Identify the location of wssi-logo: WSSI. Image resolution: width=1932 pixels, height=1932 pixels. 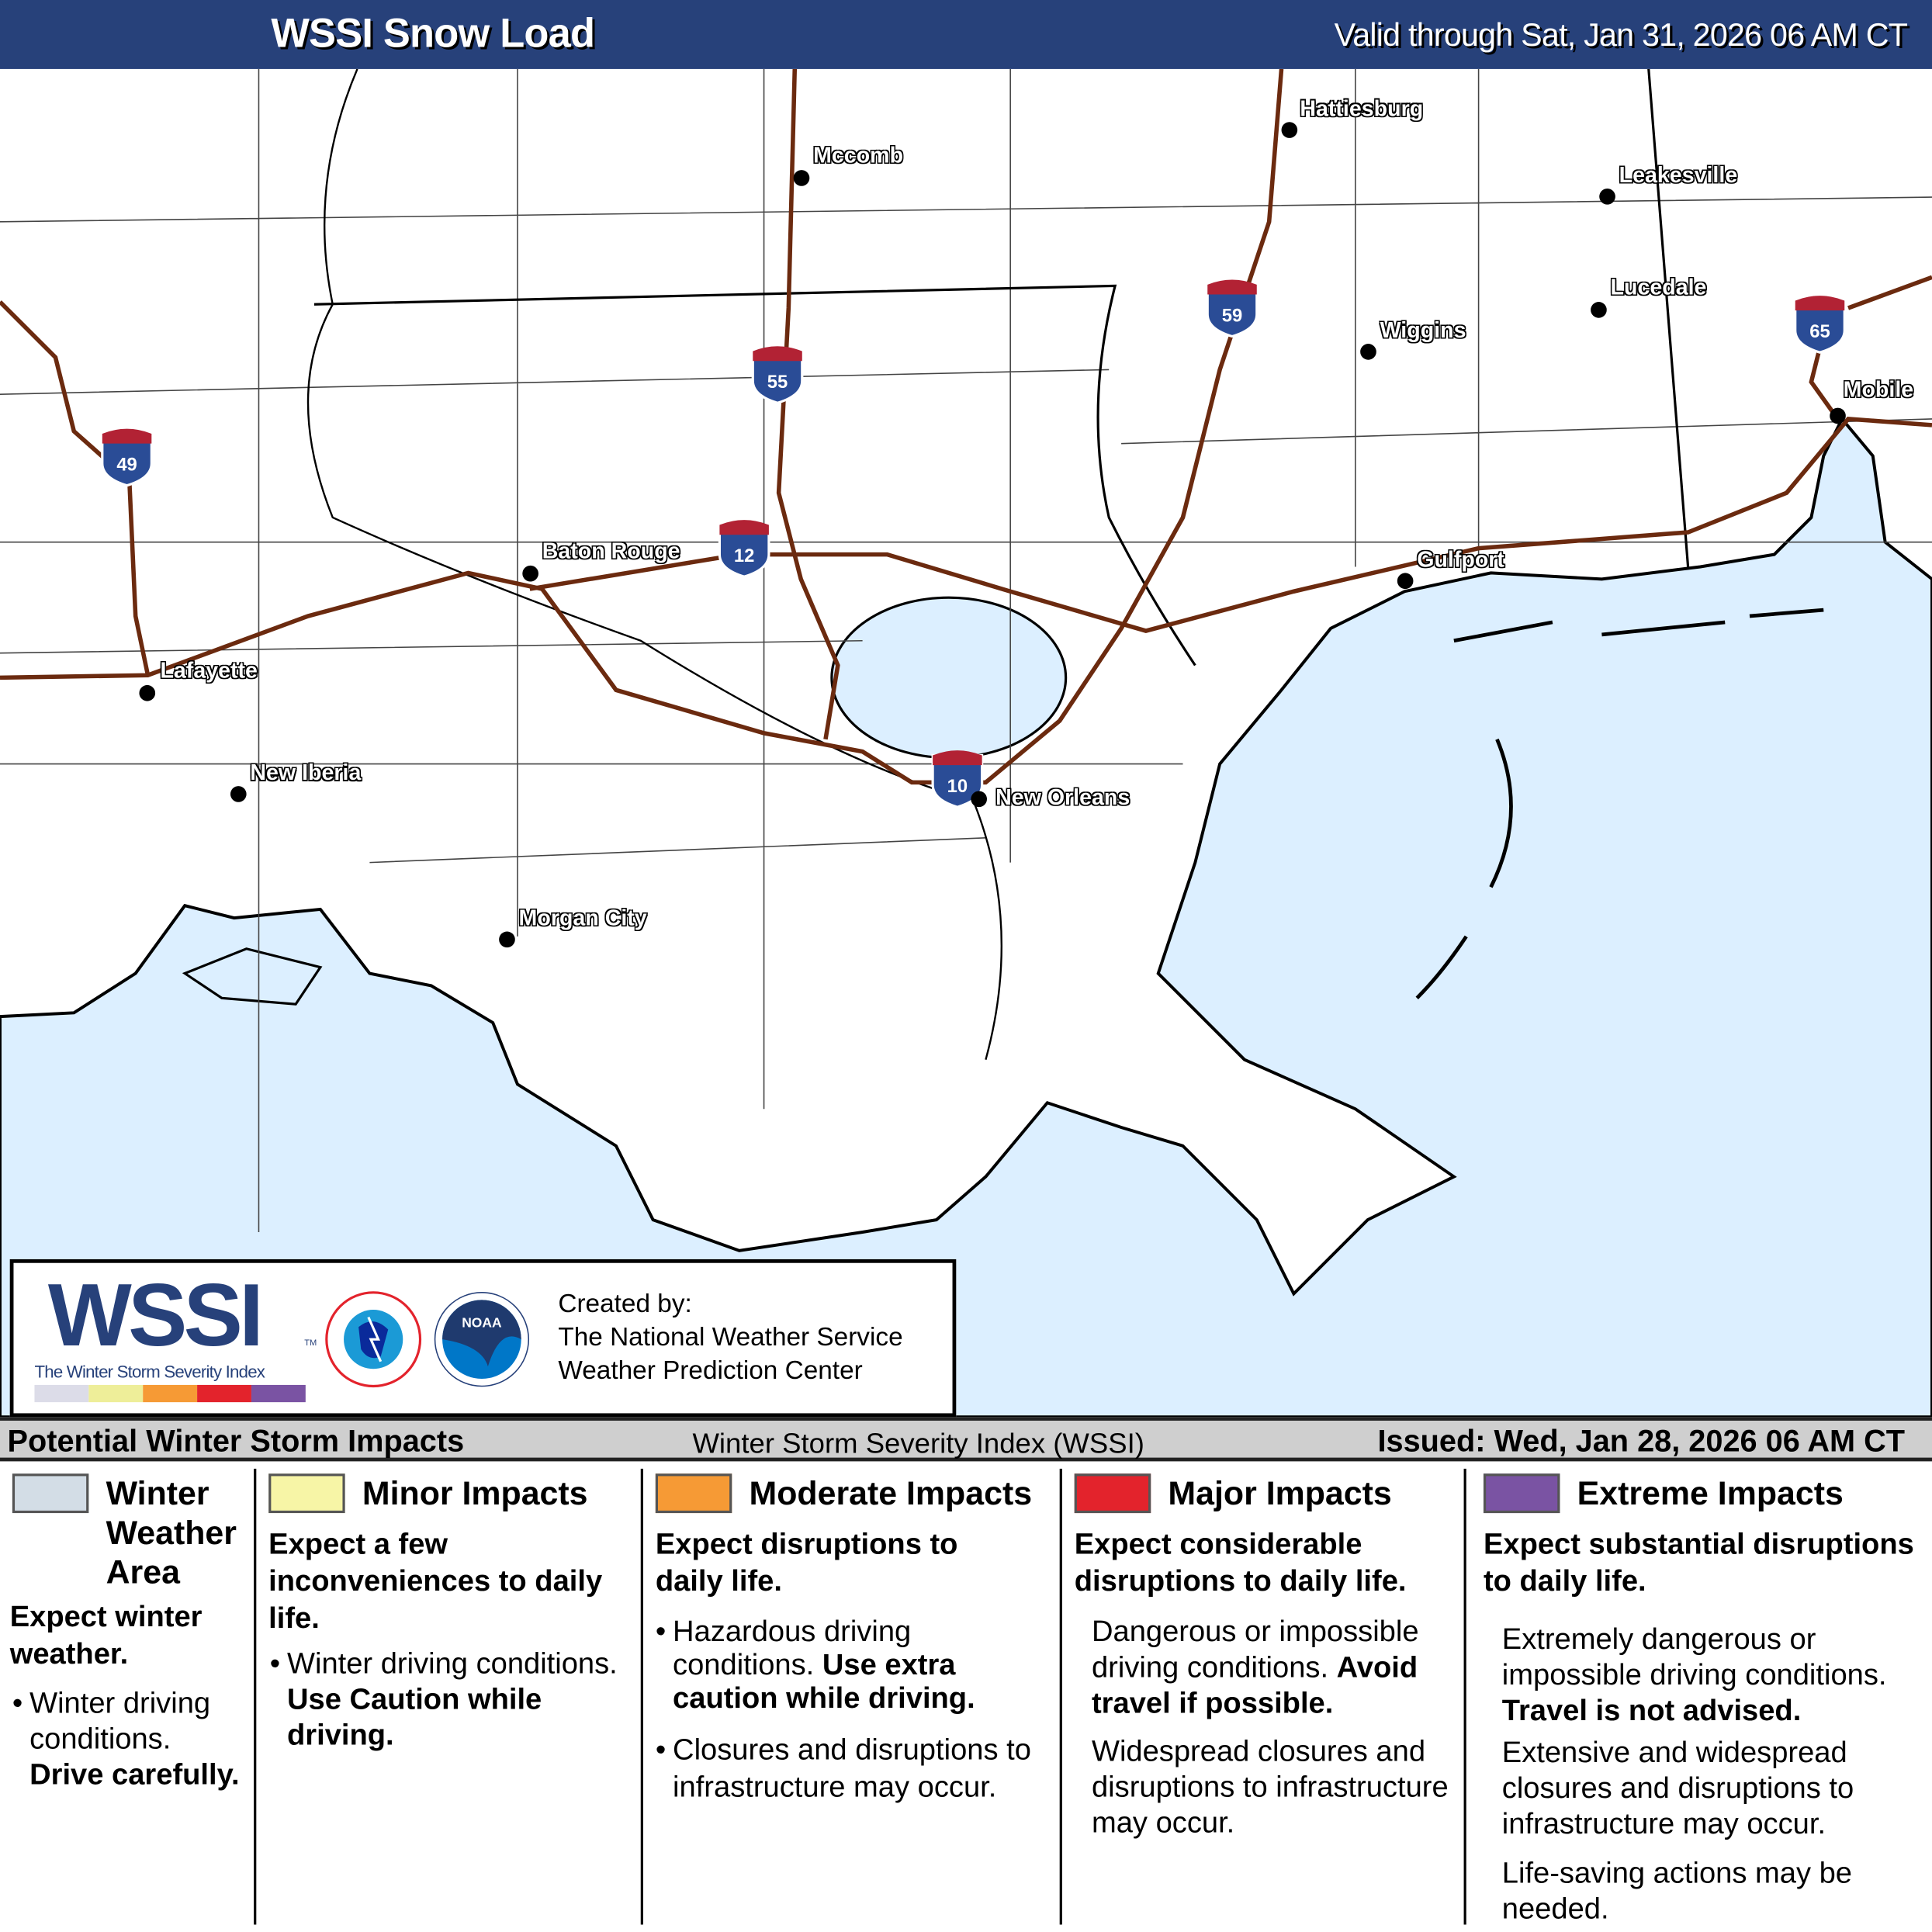
(155, 1316).